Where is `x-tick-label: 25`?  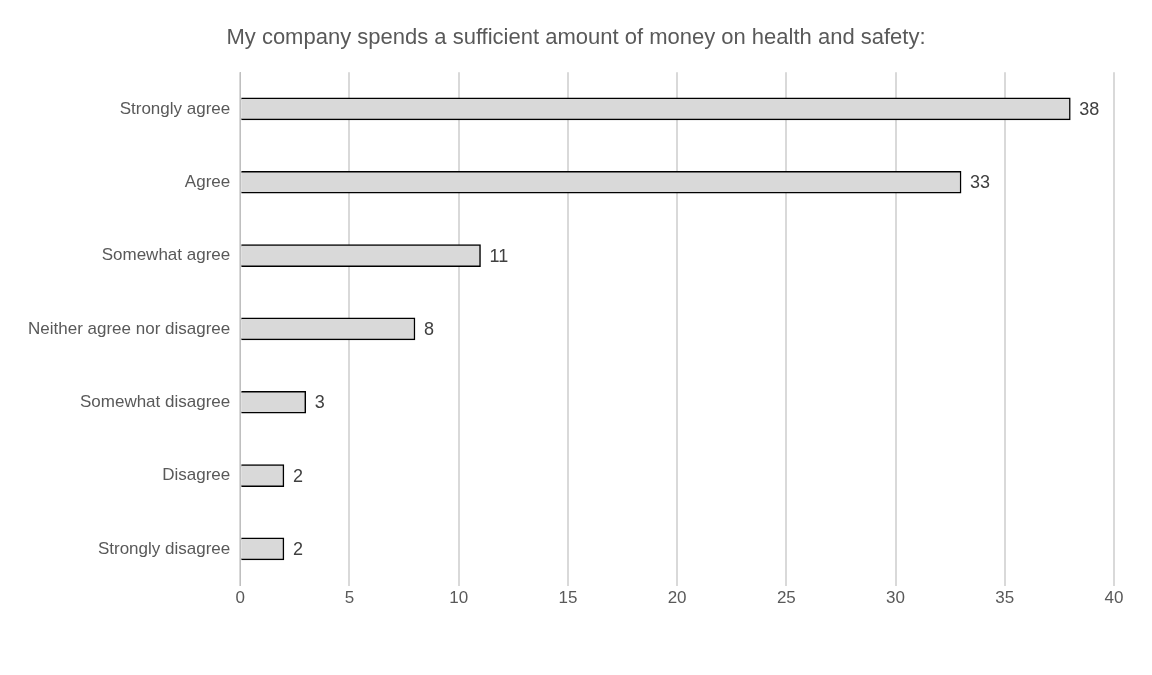
x-tick-label: 25 is located at coordinates (786, 598).